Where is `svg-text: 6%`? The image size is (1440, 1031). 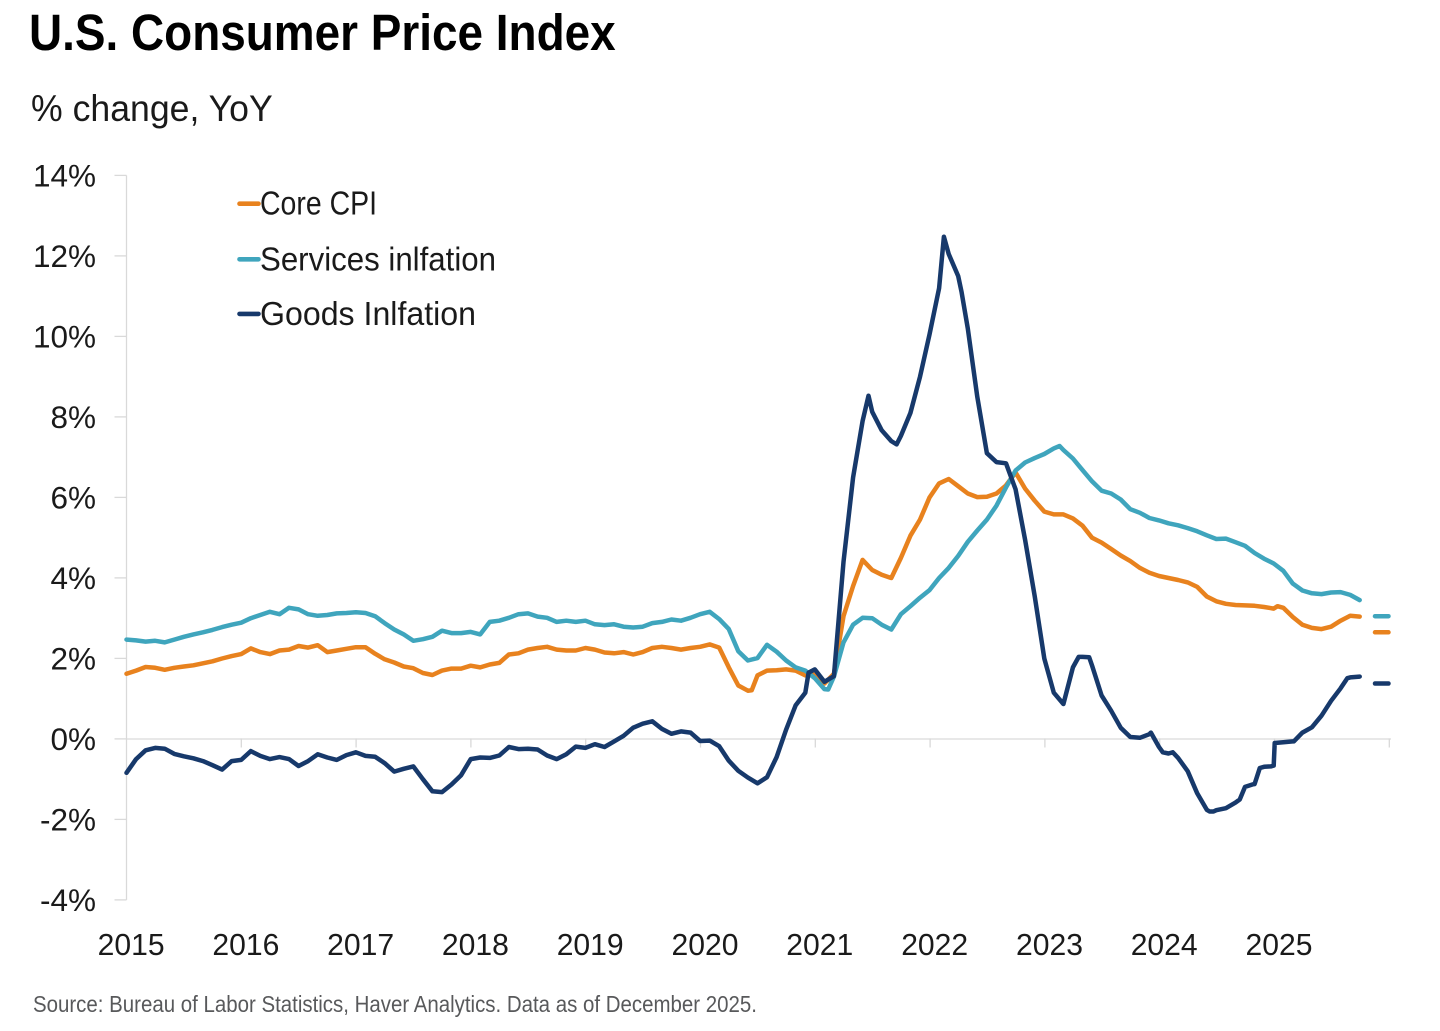
svg-text: 6% is located at coordinates (73, 498).